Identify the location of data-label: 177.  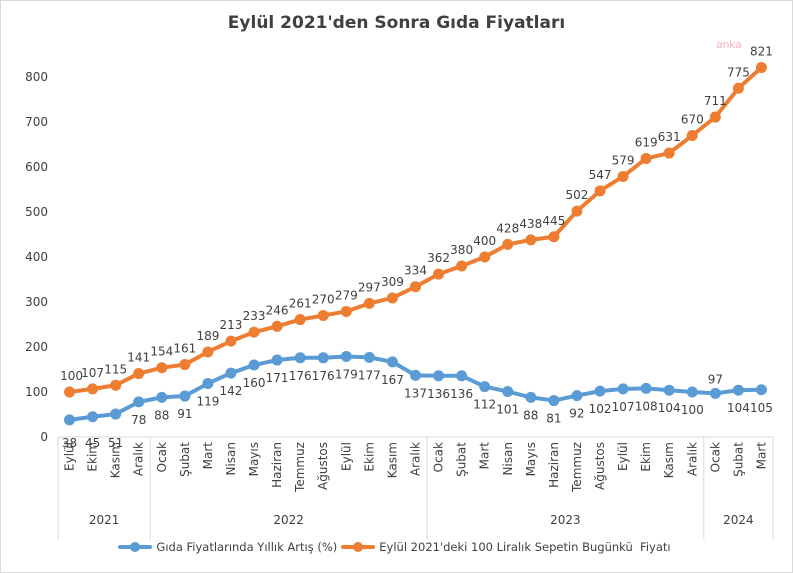
(369, 375).